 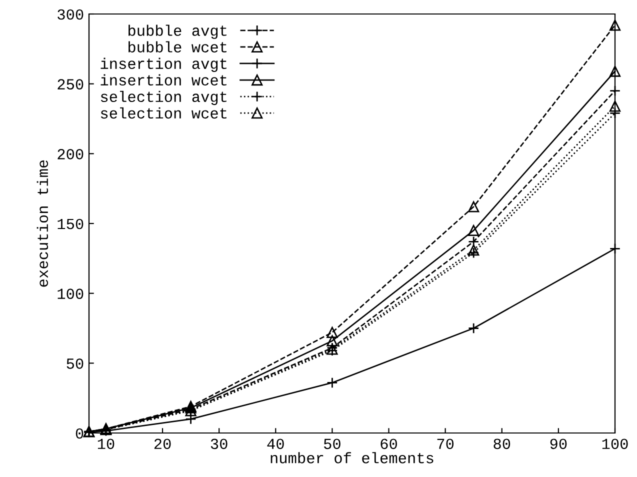 What do you see at coordinates (332, 444) in the screenshot?
I see `x-tick-label: 50` at bounding box center [332, 444].